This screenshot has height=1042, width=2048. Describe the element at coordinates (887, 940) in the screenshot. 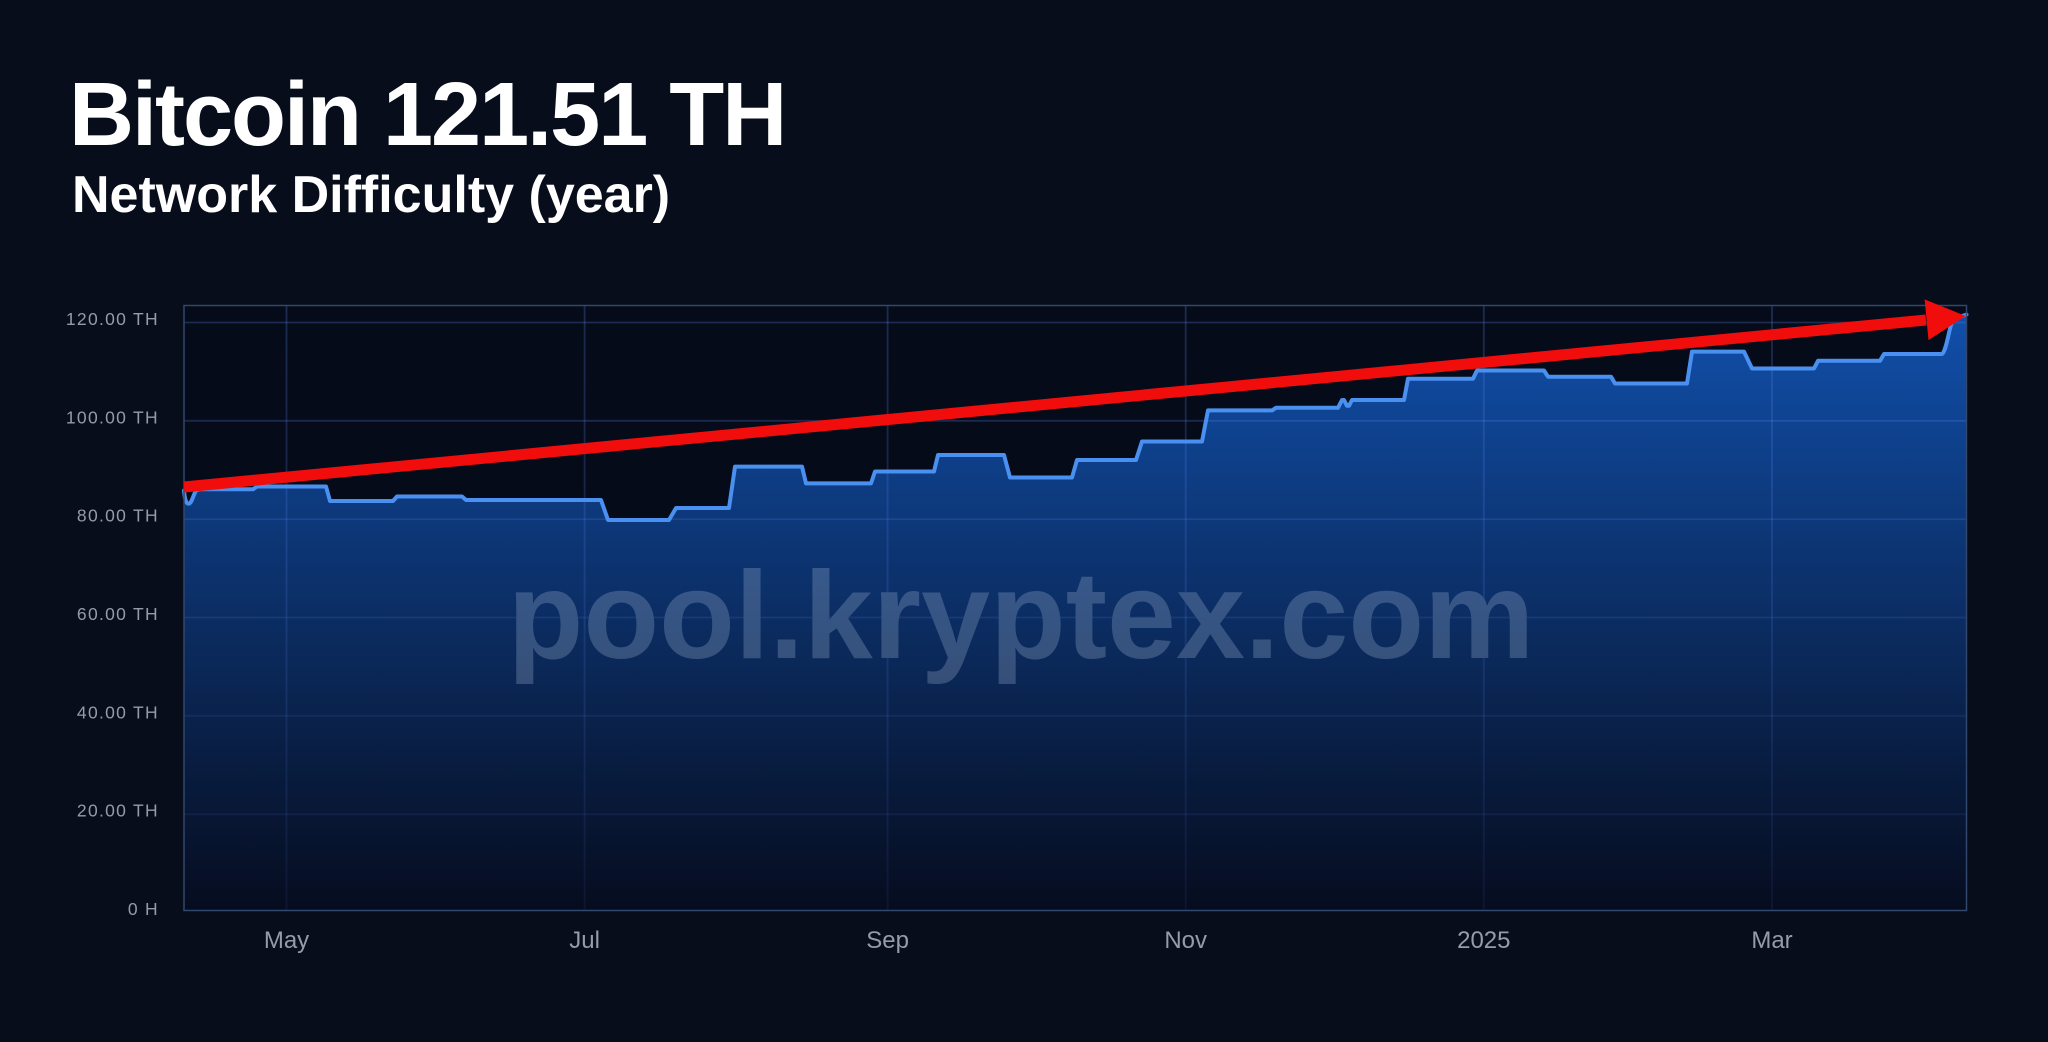

I see `svg-text: Sep` at that location.